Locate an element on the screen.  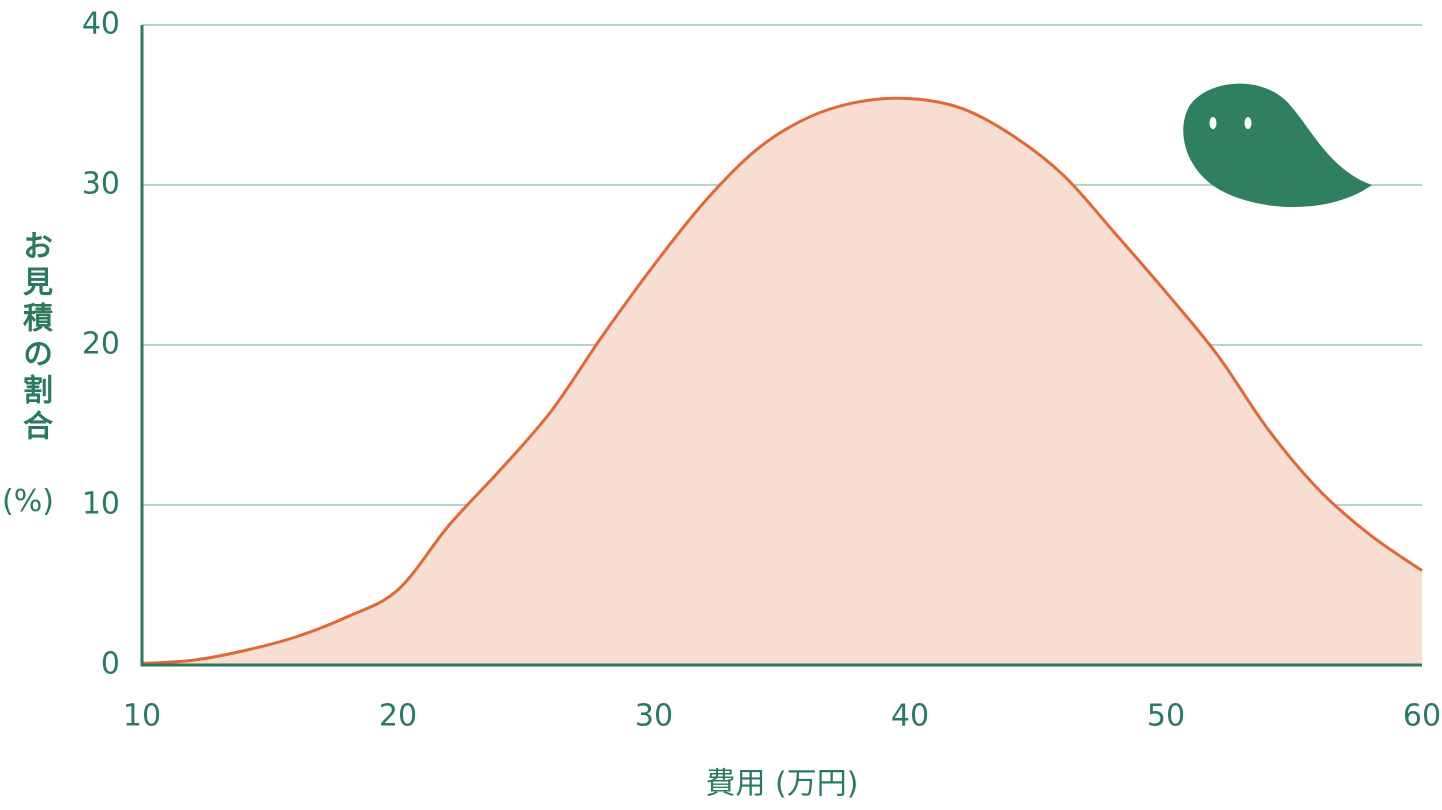
x-tick-label: 10 is located at coordinates (142, 716).